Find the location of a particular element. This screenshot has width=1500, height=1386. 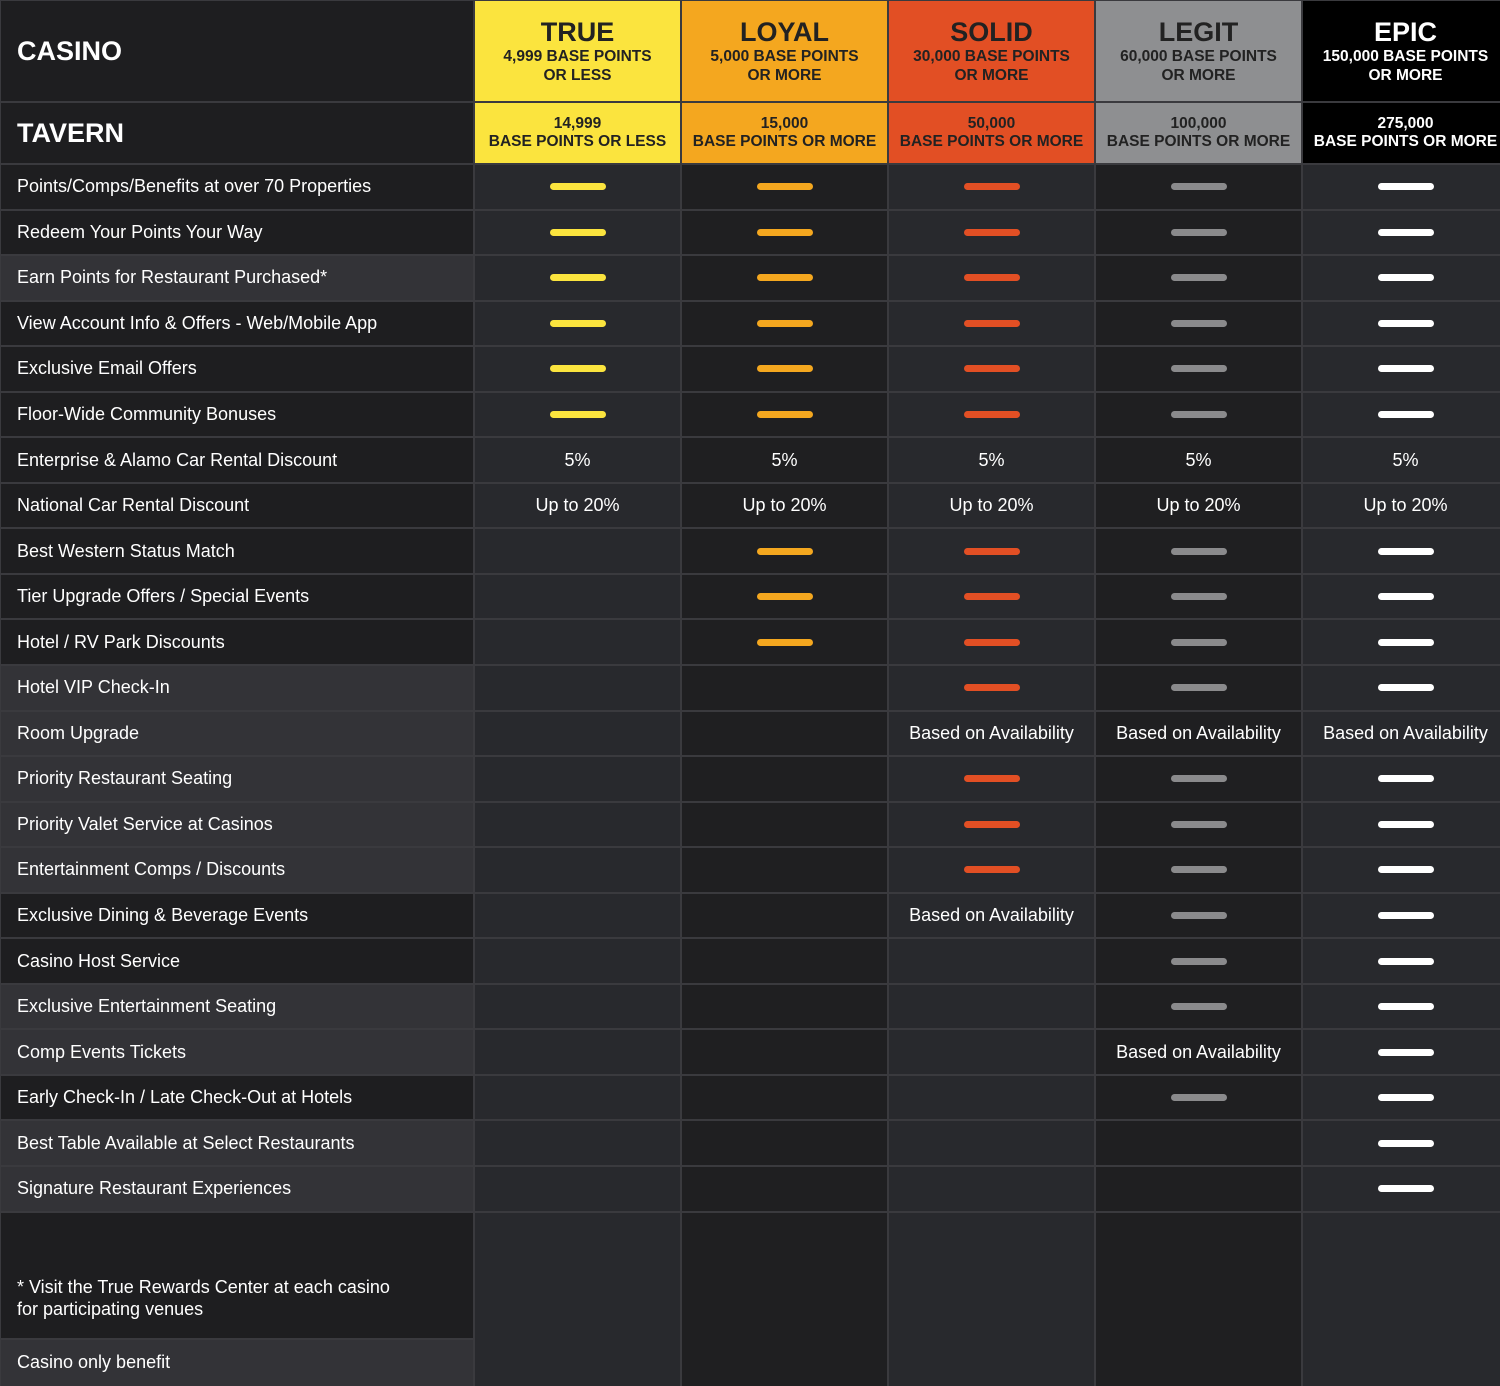

tavern-title: TAVERN is located at coordinates (70, 132).